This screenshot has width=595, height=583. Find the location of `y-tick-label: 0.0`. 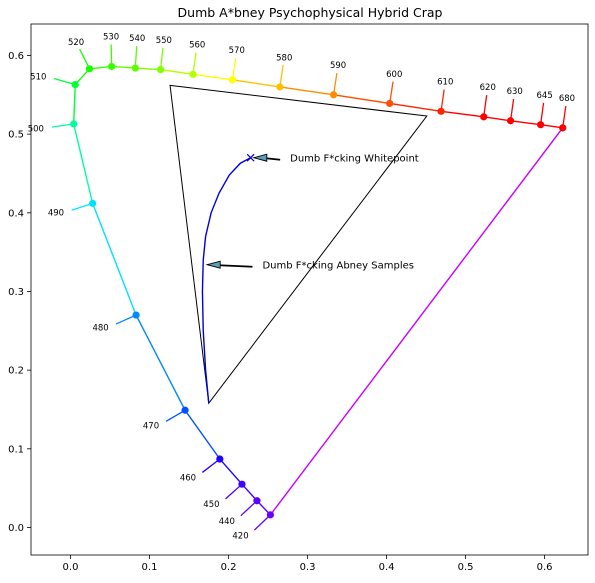

y-tick-label: 0.0 is located at coordinates (16, 528).